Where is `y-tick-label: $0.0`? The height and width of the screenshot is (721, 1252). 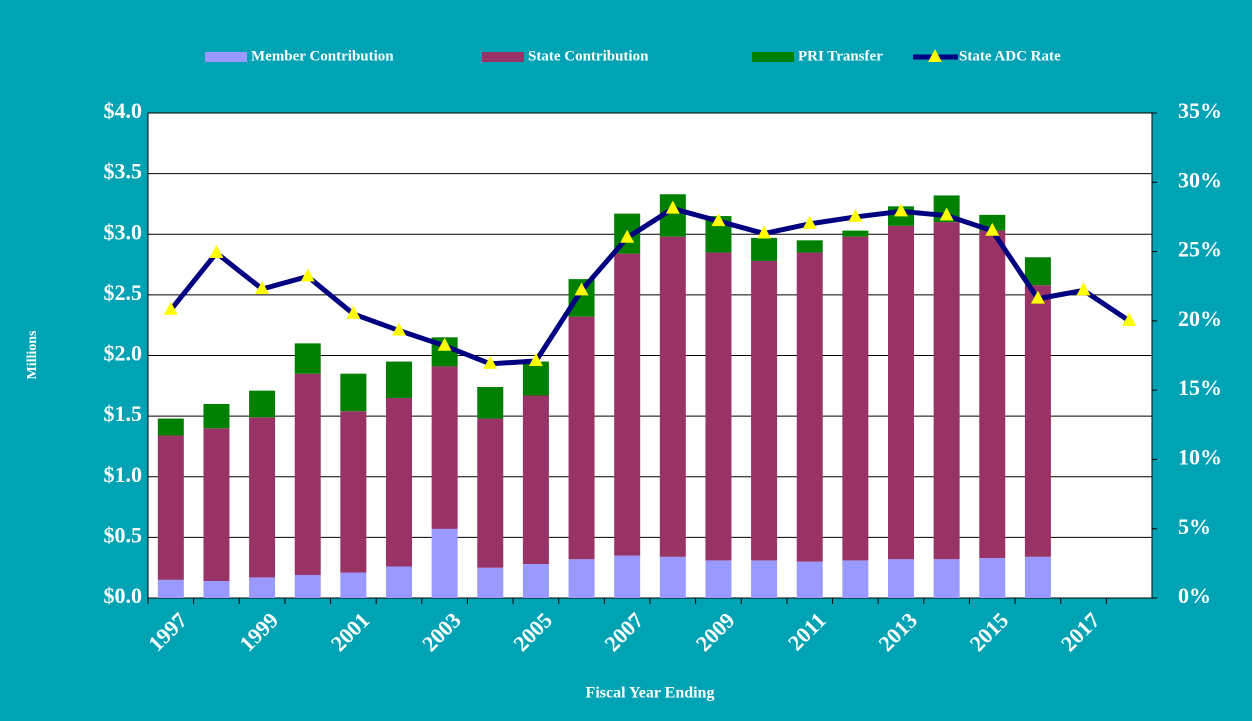 y-tick-label: $0.0 is located at coordinates (123, 595).